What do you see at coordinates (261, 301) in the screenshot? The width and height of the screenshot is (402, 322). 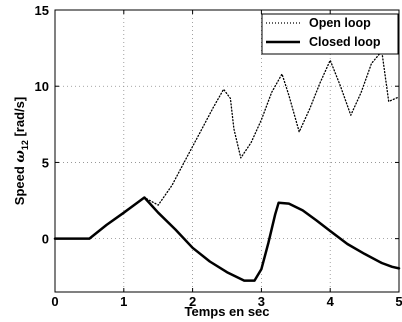 I see `x-tick-label: 3` at bounding box center [261, 301].